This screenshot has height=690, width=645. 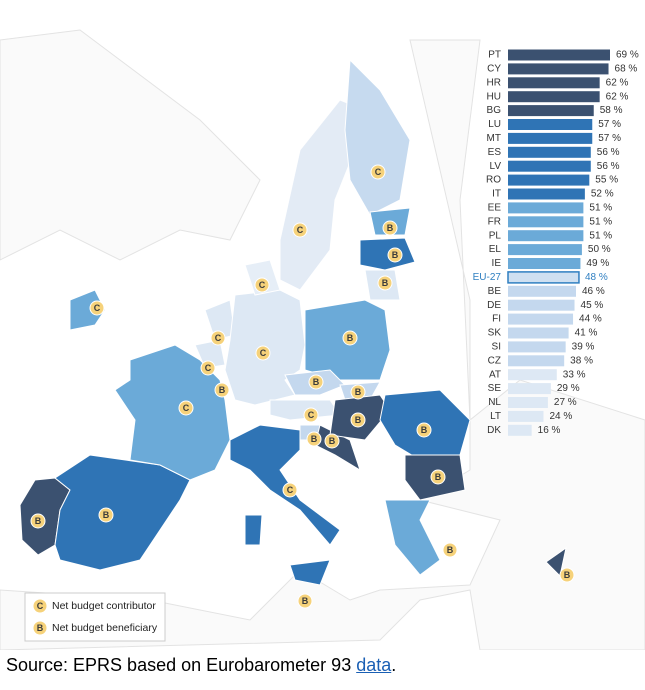 I want to click on bar-value-label: 16 %, so click(x=549, y=430).